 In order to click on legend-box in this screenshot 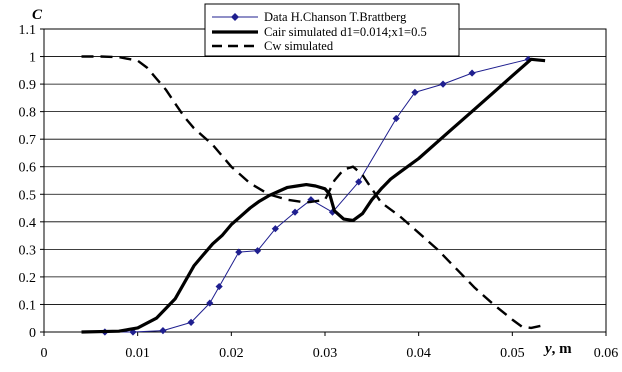, I will do `click(332, 30)`.